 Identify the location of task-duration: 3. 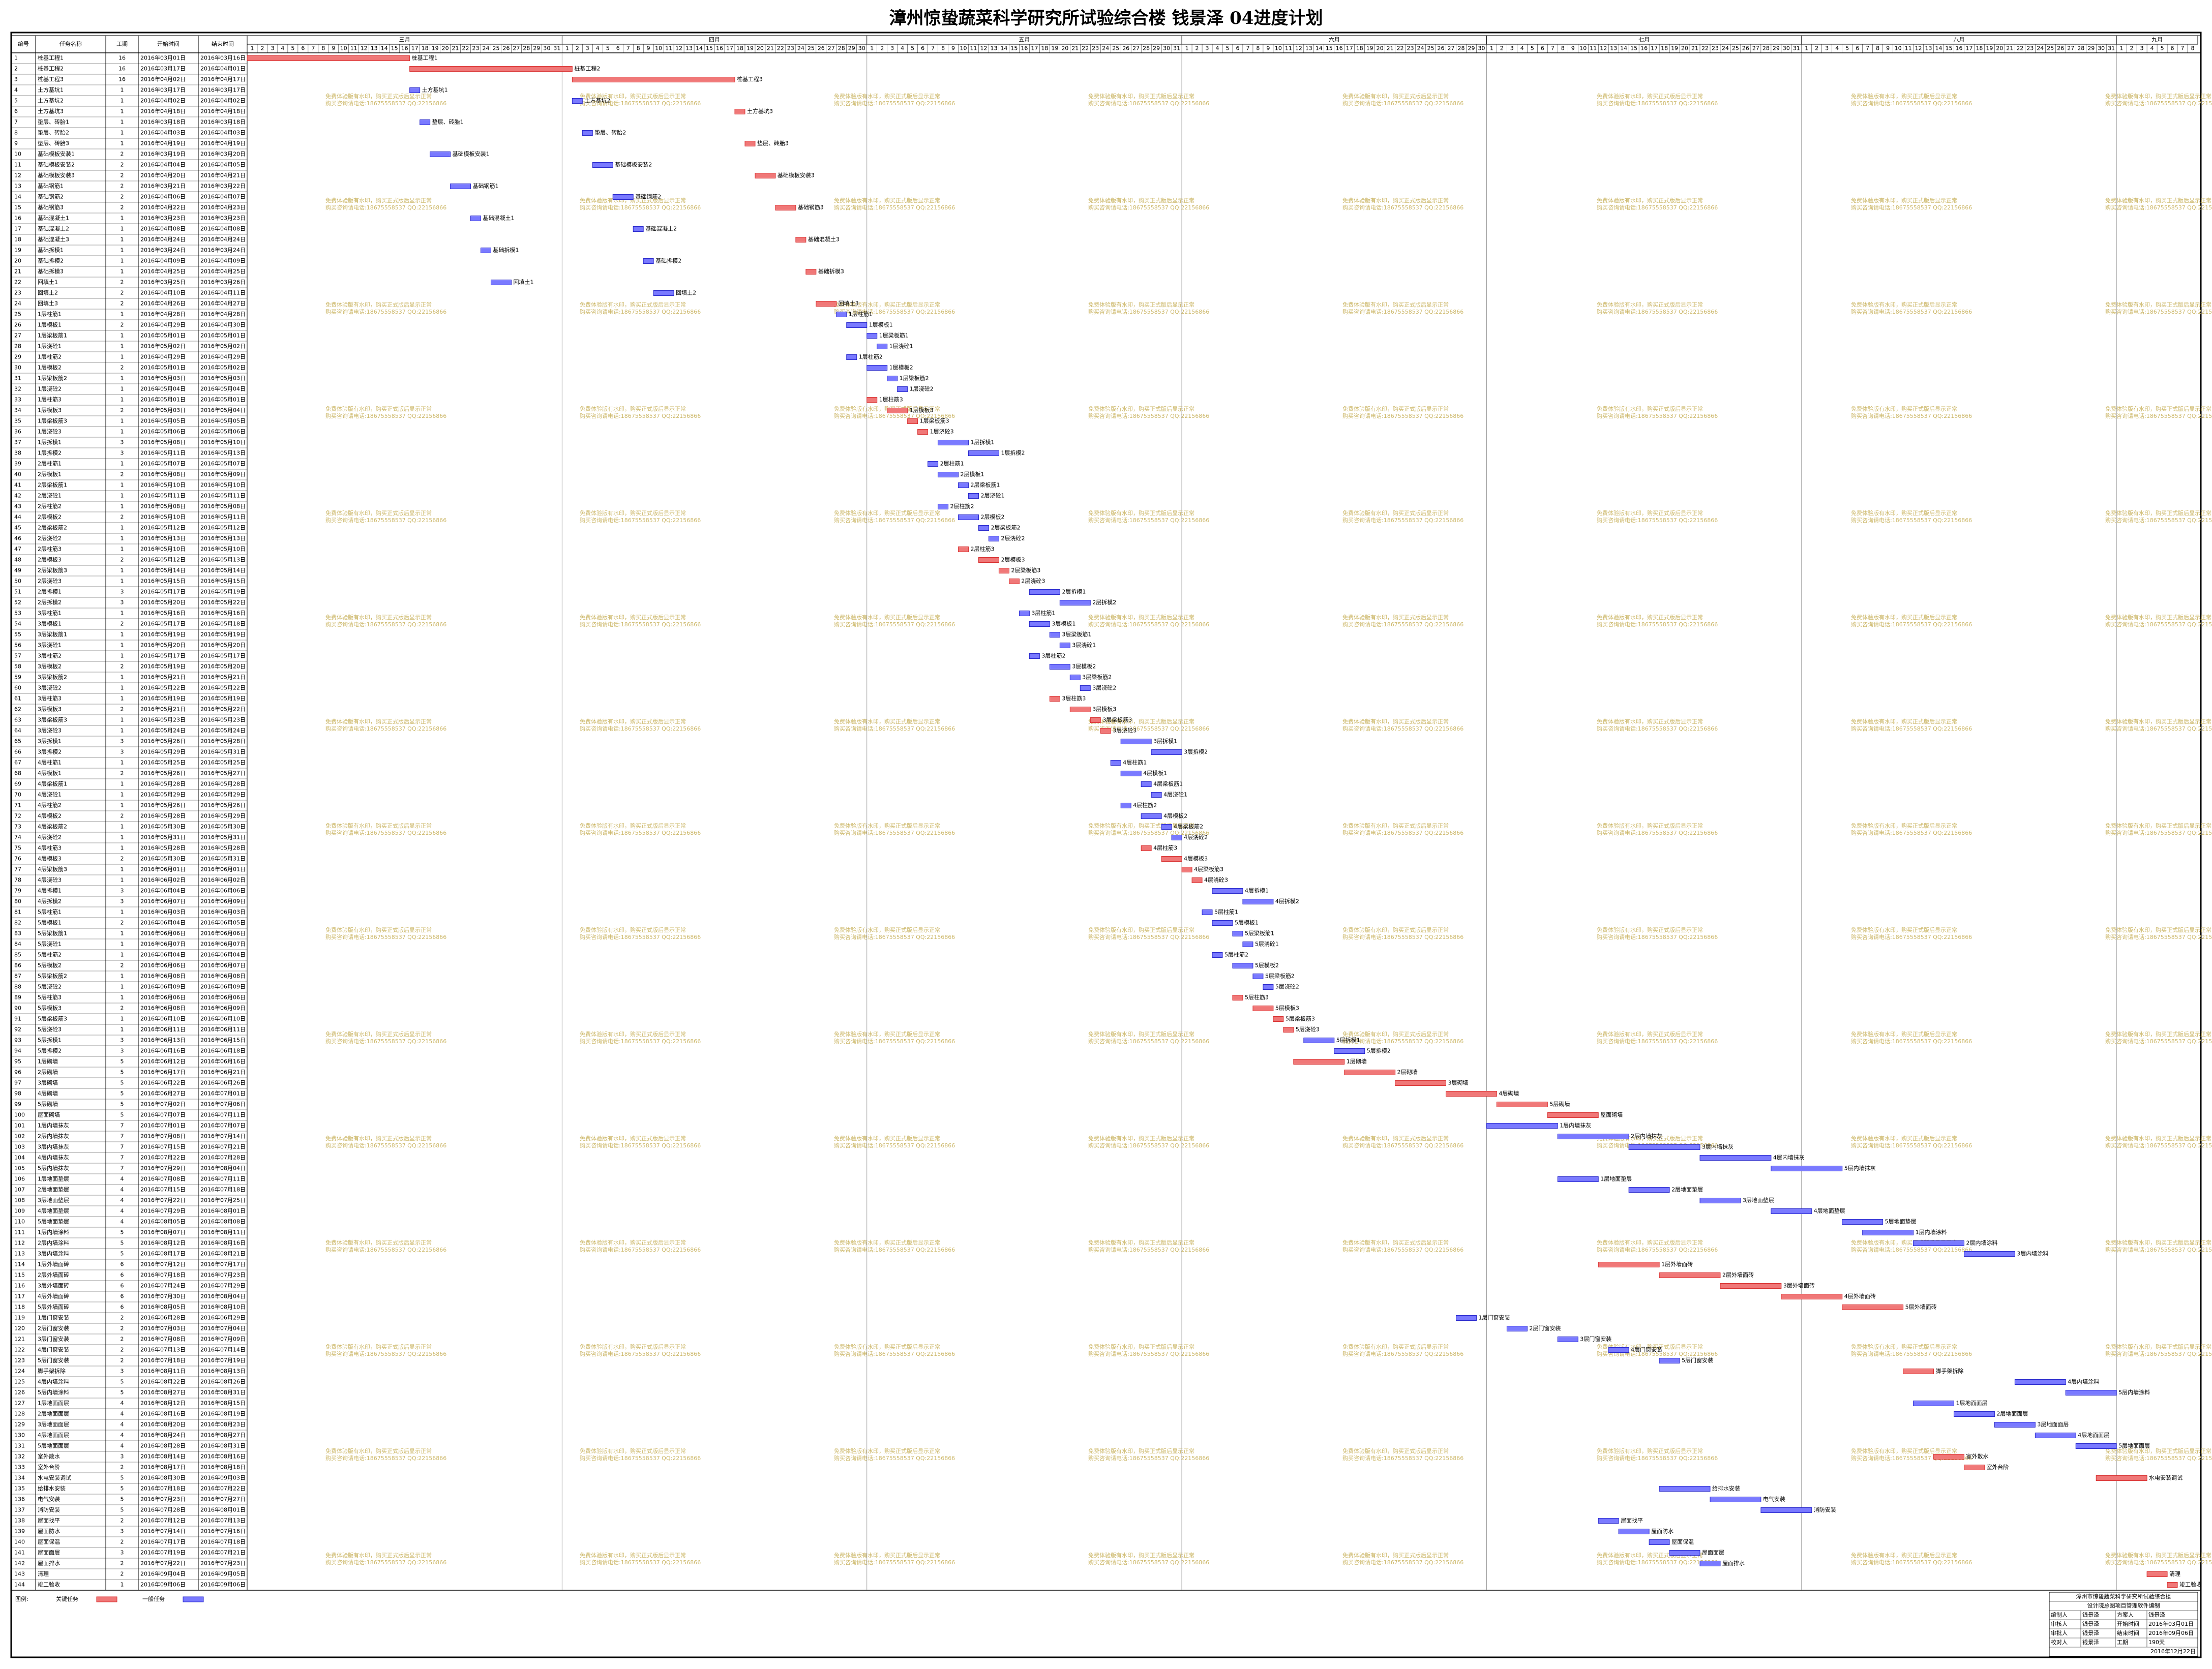
(123, 1553).